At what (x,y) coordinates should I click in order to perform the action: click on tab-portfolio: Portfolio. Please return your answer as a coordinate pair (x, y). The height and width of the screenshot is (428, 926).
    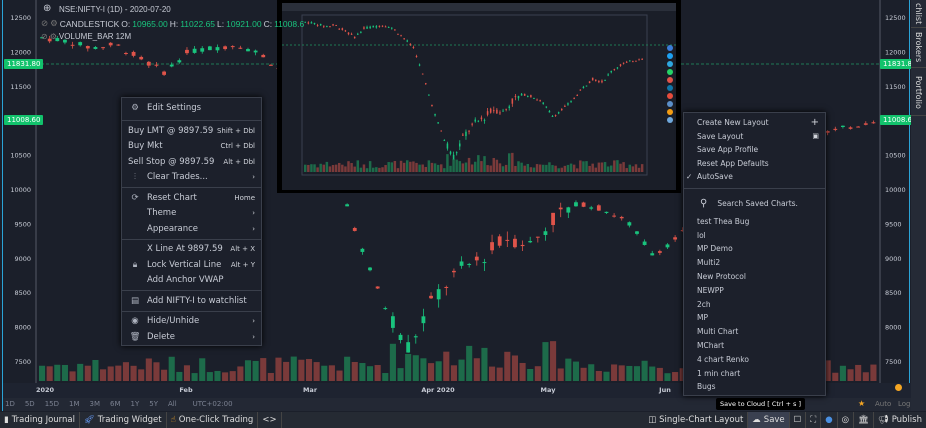
    Looking at the image, I should click on (918, 93).